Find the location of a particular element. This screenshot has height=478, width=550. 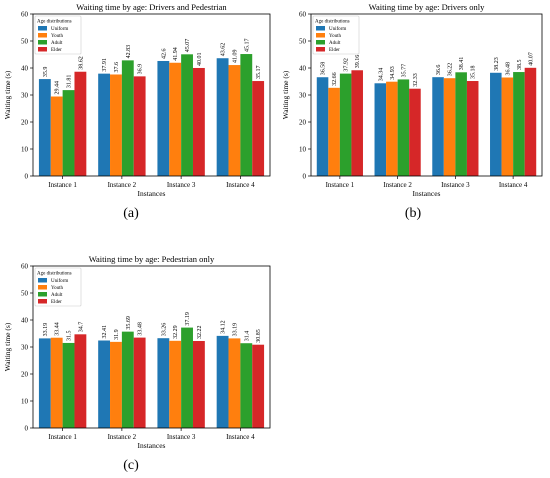

data-label: 38.41 is located at coordinates (462, 64).